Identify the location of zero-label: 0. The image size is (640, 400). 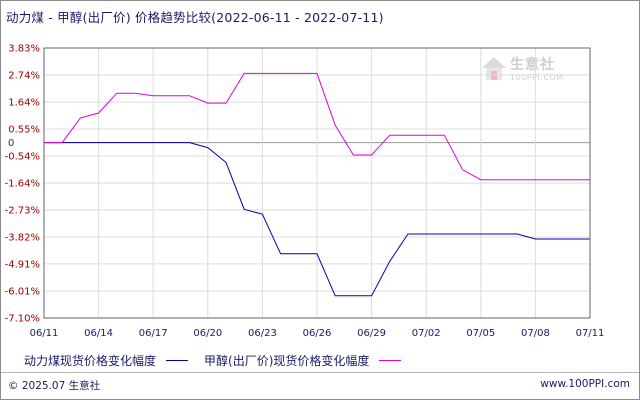
(11, 143).